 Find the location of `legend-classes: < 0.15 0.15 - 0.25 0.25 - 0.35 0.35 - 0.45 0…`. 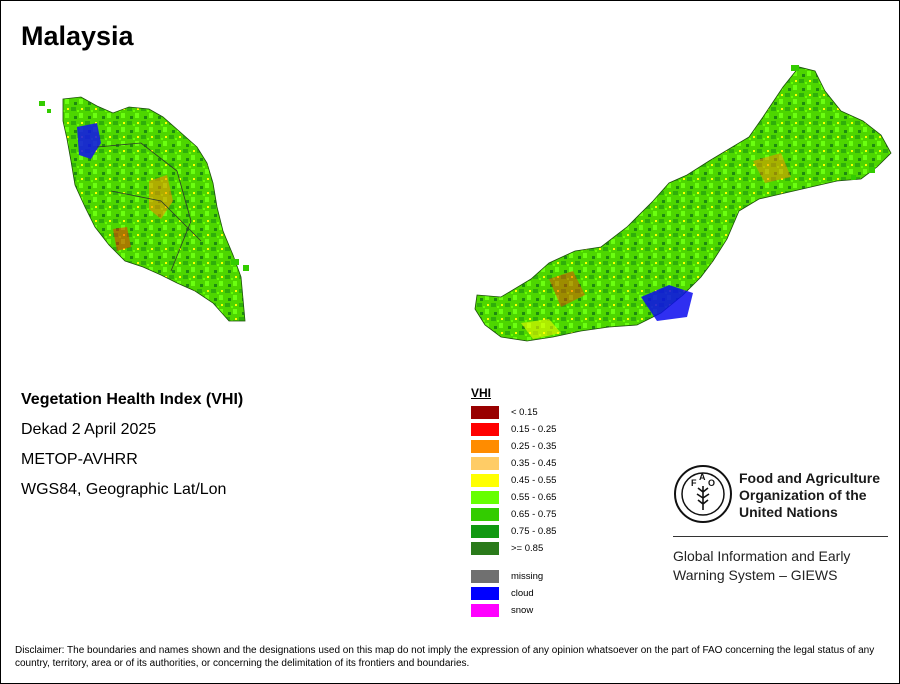

legend-classes: < 0.15 0.15 - 0.25 0.25 - 0.35 0.35 - 0.45 0… is located at coordinates (513, 480).